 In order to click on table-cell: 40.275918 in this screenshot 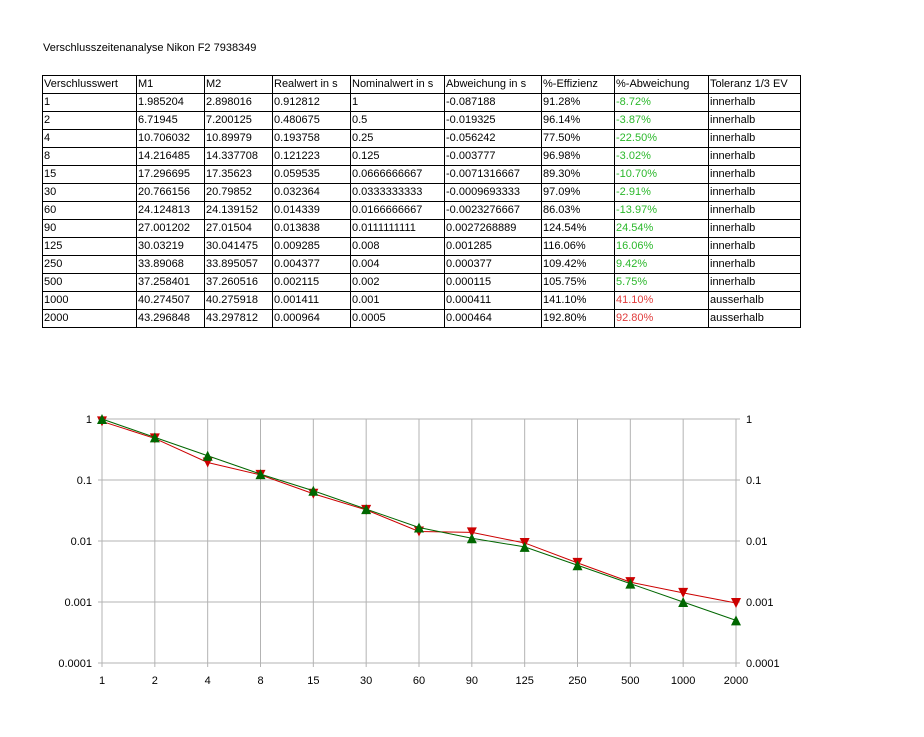, I will do `click(238, 300)`.